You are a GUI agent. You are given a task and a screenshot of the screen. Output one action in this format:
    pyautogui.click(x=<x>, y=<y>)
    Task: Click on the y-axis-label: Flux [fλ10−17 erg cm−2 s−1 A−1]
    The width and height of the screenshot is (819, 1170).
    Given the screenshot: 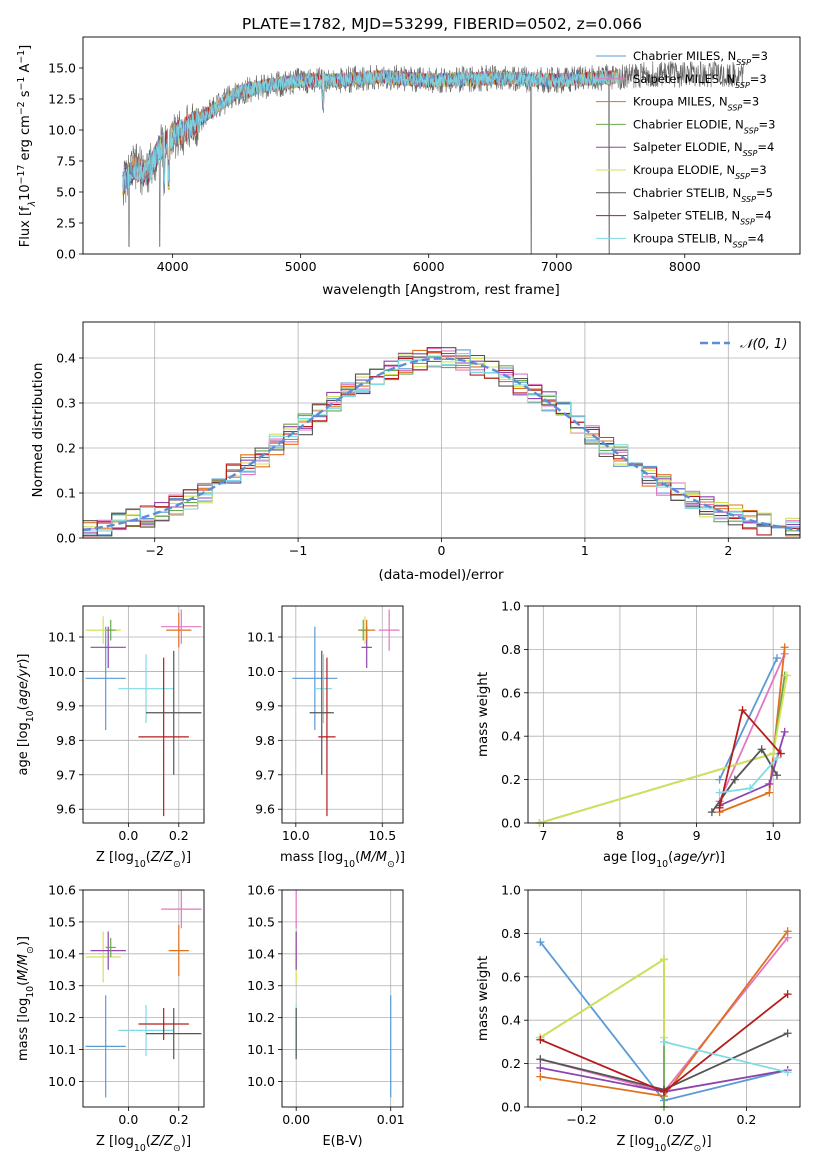 What is the action you would take?
    pyautogui.click(x=27, y=146)
    